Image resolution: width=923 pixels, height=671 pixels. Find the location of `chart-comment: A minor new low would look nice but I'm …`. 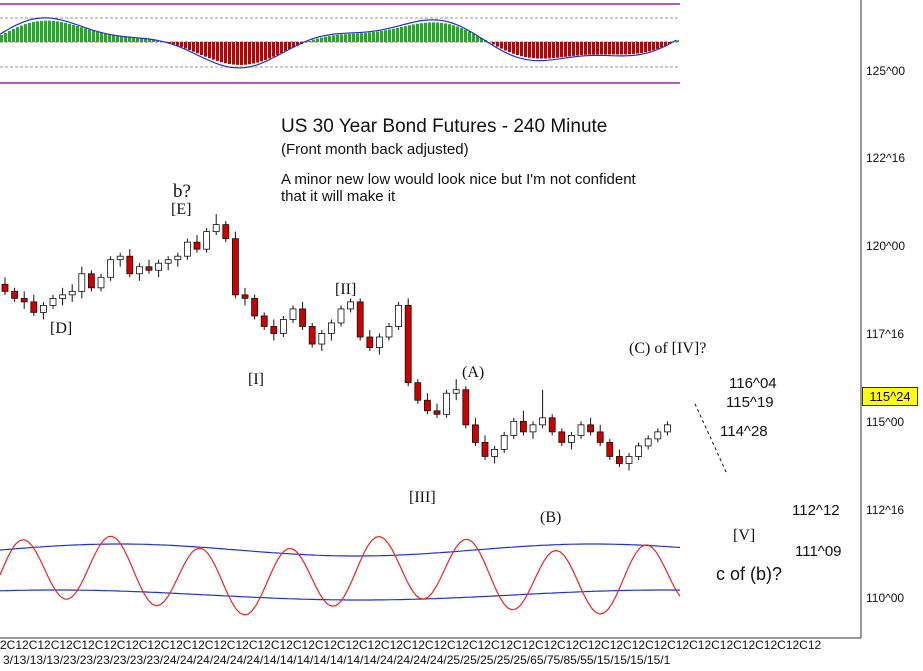

chart-comment: A minor new low would look nice but I'm … is located at coordinates (458, 188).